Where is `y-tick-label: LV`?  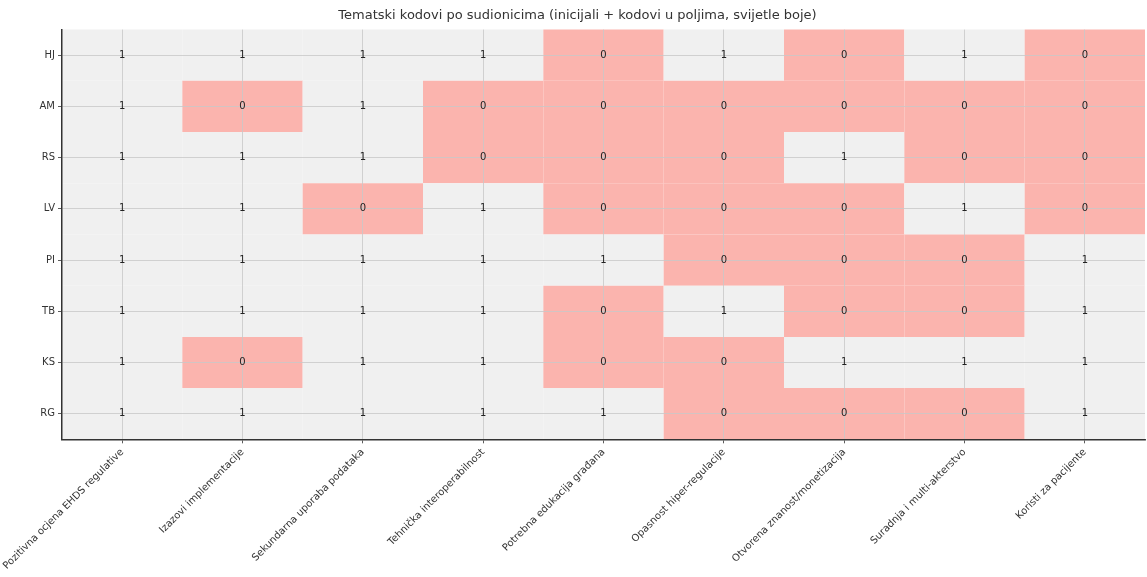
y-tick-label: LV is located at coordinates (49, 208).